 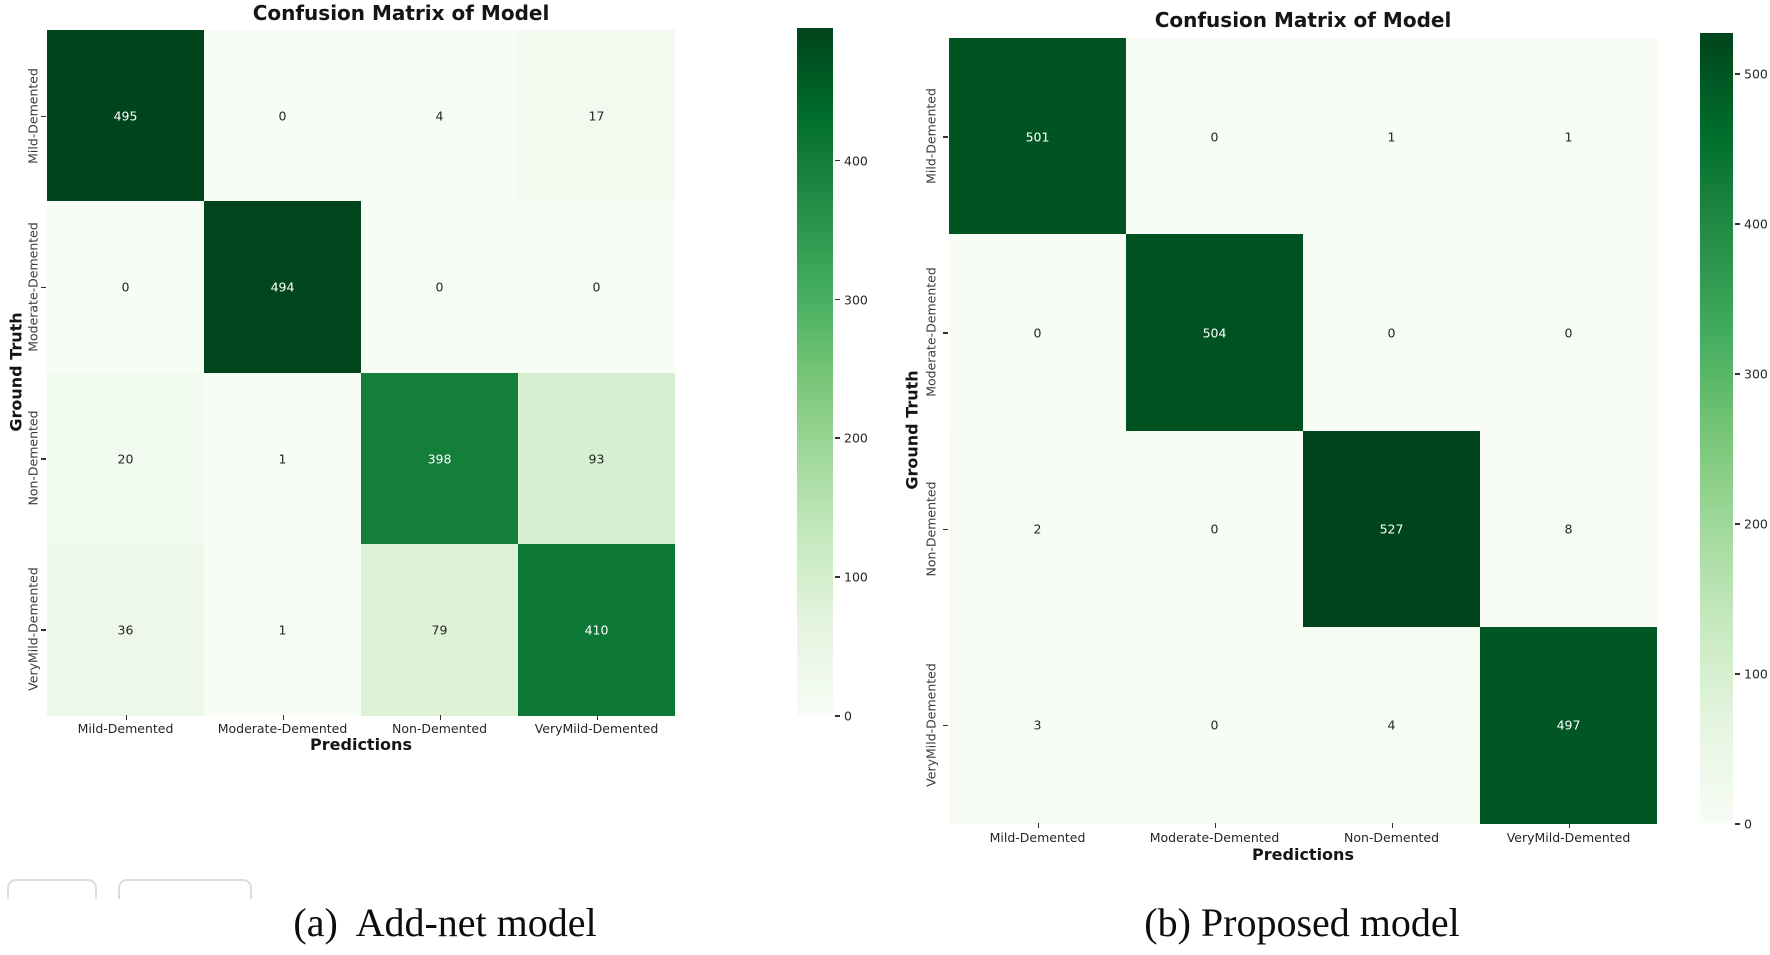 I want to click on col-tick-label: Moderate-Demented, so click(x=1214, y=837).